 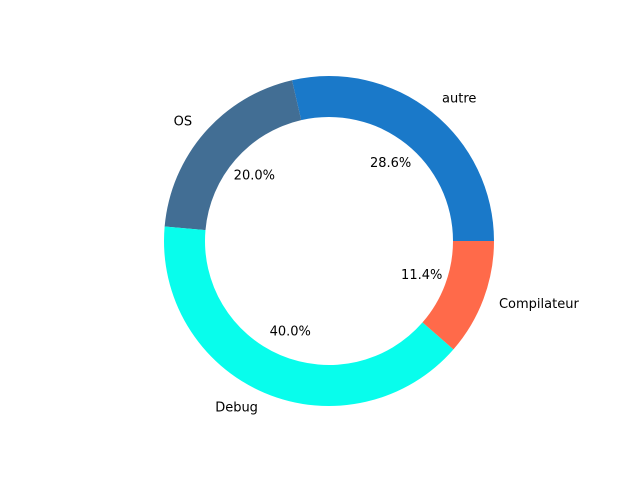 I want to click on slice-label-autre: autre, so click(x=459, y=98).